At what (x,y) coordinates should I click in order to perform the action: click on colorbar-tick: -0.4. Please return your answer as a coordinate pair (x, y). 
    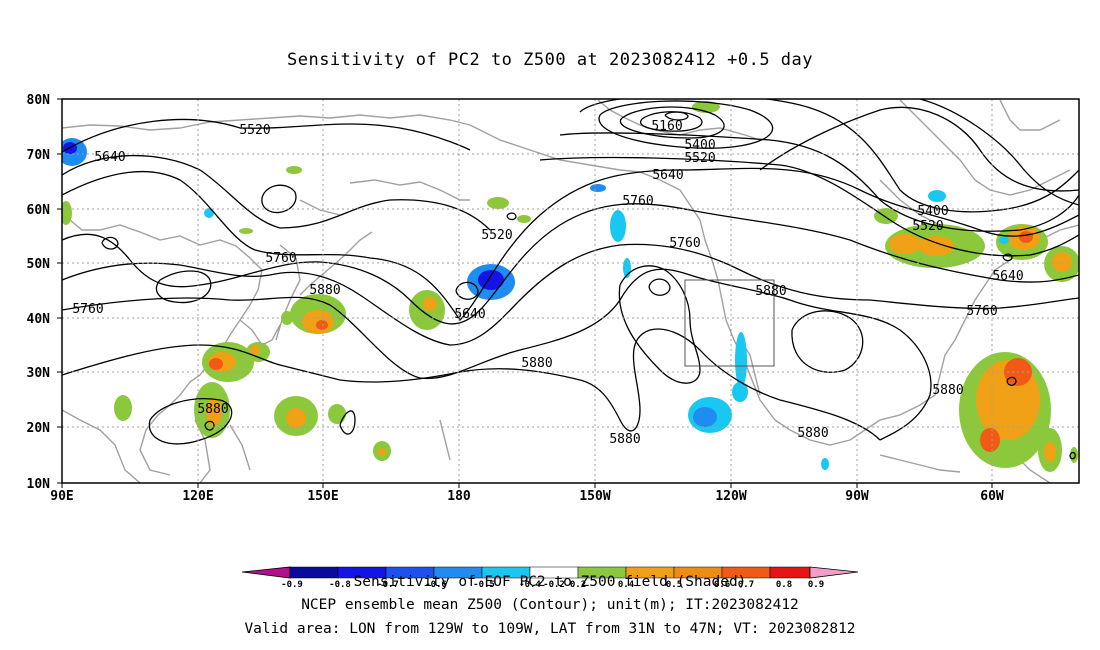
    Looking at the image, I should click on (530, 585).